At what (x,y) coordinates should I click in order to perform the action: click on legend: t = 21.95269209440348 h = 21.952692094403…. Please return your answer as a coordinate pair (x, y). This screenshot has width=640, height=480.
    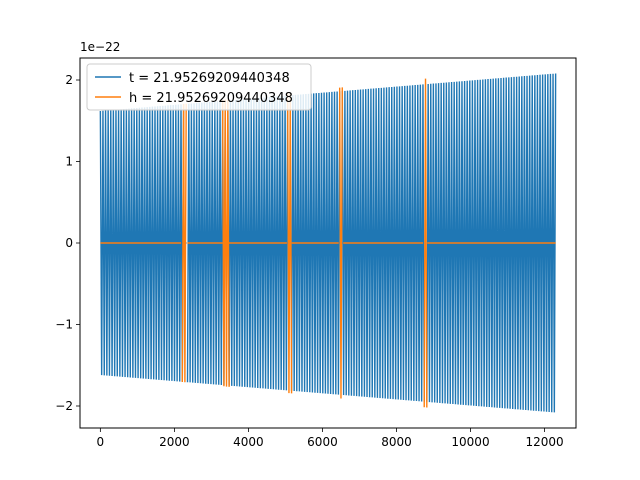
    Looking at the image, I should click on (199, 87).